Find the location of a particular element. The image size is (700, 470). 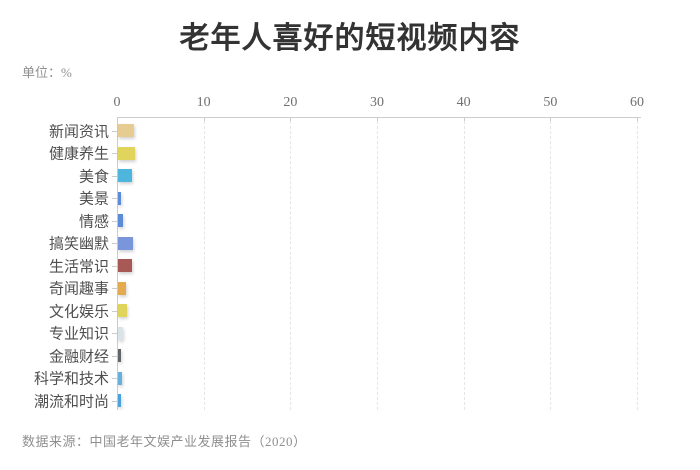

category-label: 文化娱乐 is located at coordinates (78, 312).